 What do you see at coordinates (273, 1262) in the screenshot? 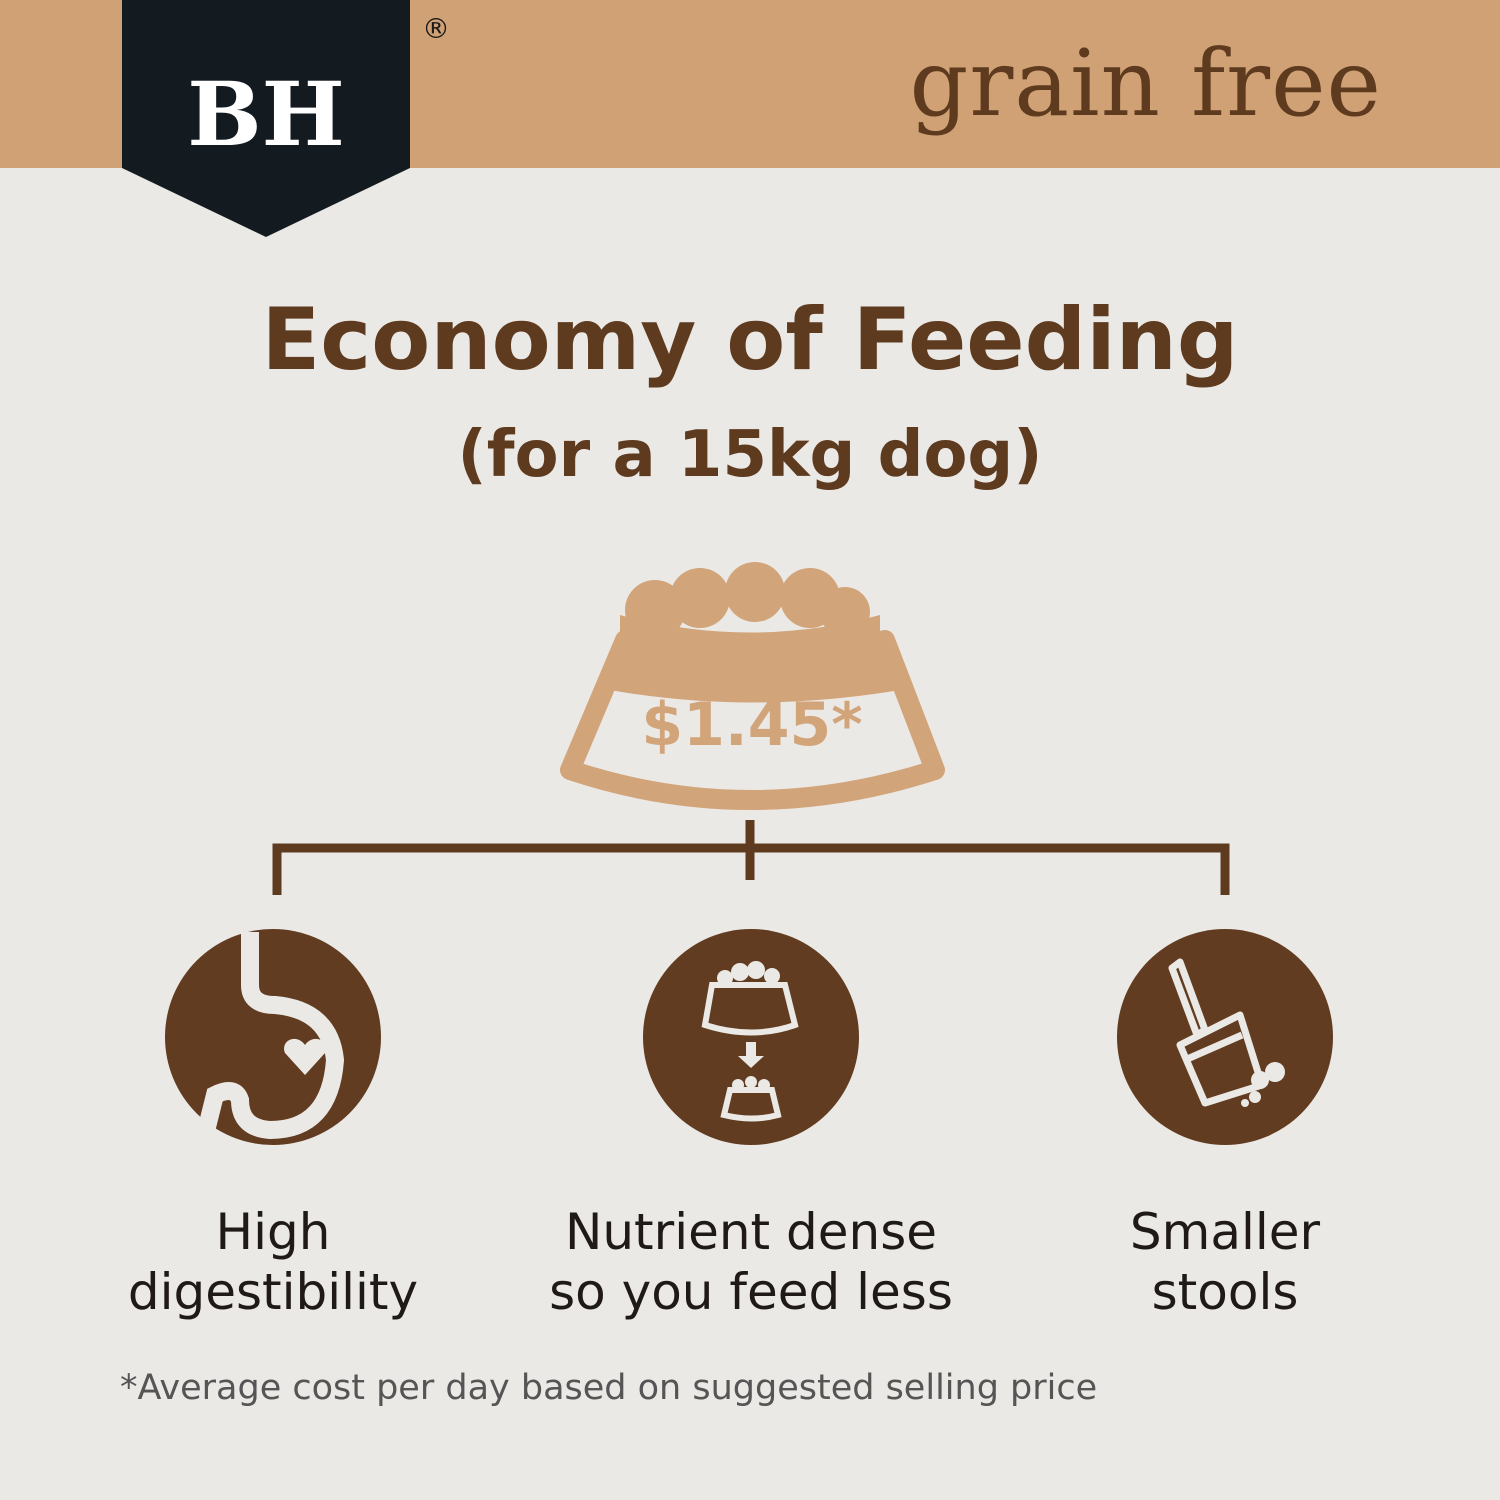
I see `benefit-label-digestibility: High digestibility` at bounding box center [273, 1262].